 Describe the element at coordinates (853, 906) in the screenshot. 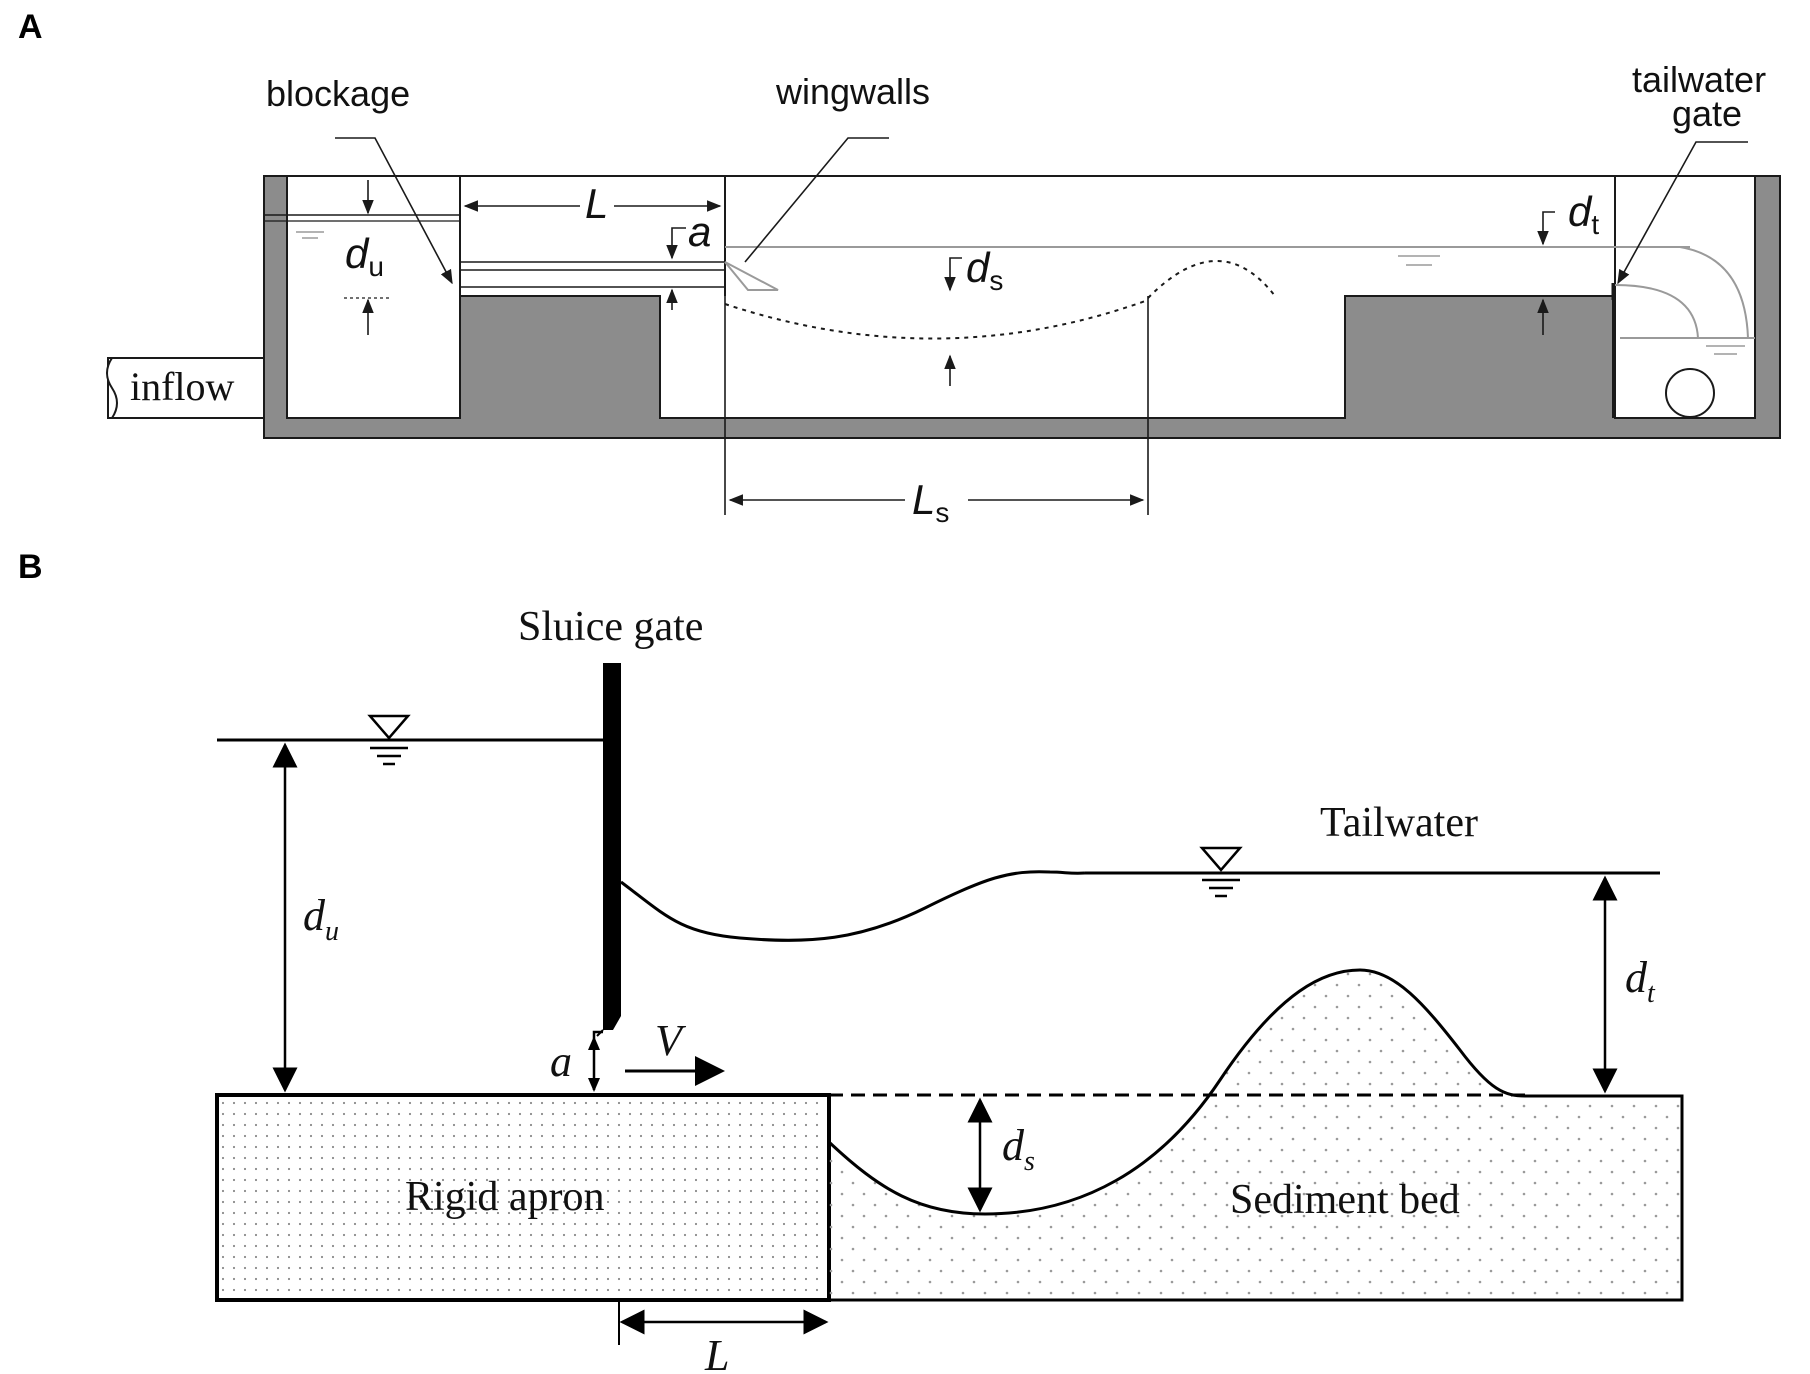

I see `downstream-water-surface` at that location.